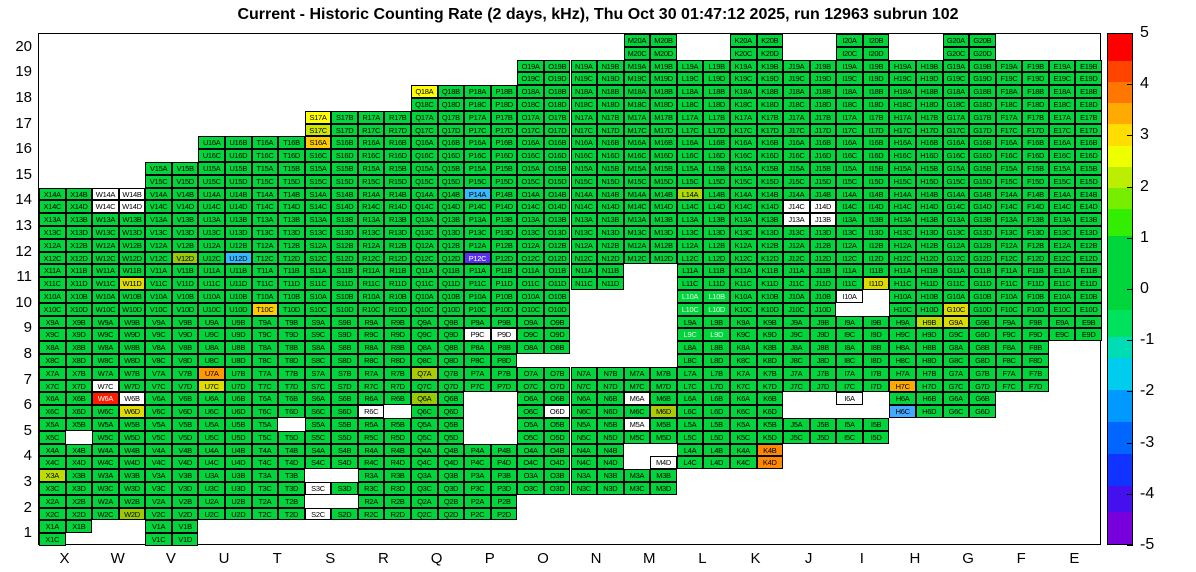 Image resolution: width=1196 pixels, height=572 pixels. What do you see at coordinates (477, 463) in the screenshot?
I see `quad-P4C: P4C` at bounding box center [477, 463].